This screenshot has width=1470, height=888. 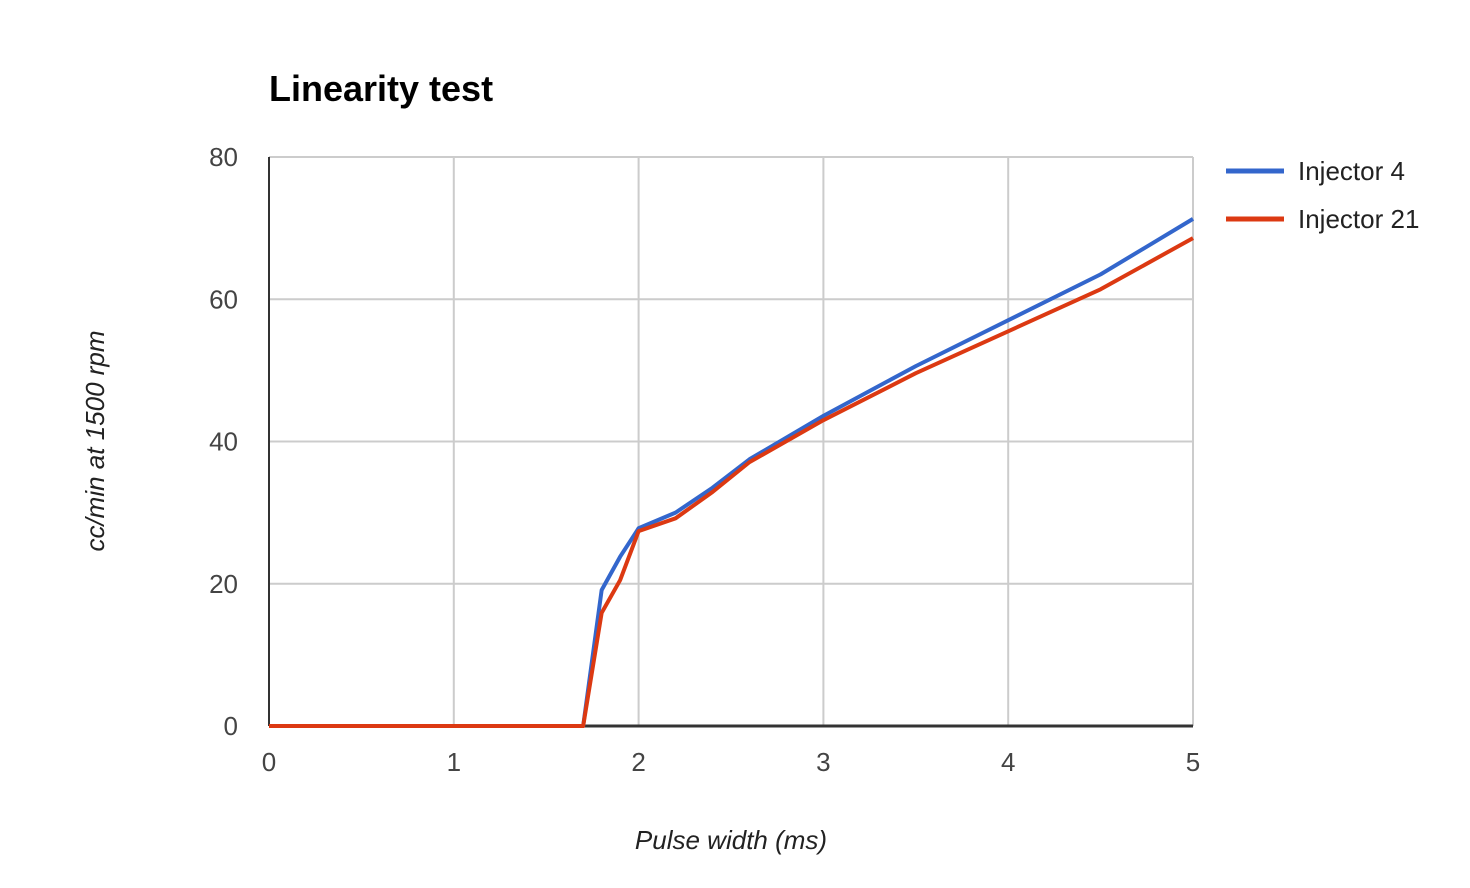 I want to click on x-tick-label: 2, so click(x=638, y=762).